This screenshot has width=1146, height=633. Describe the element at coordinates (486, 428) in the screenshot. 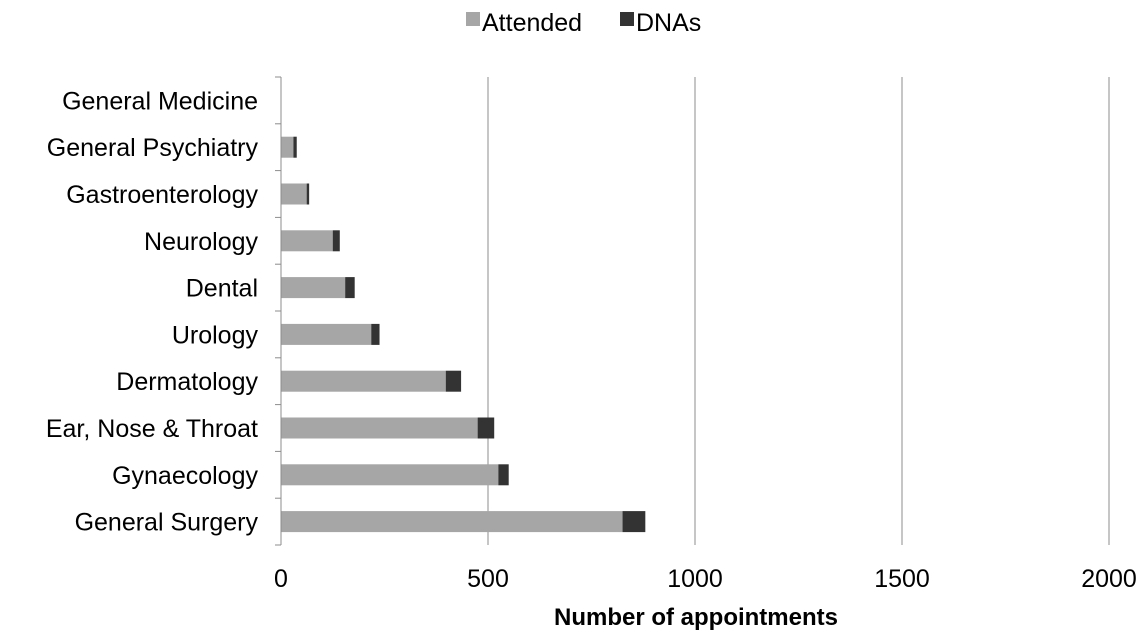

I see `bar-dnas-ear-nose-throat` at that location.